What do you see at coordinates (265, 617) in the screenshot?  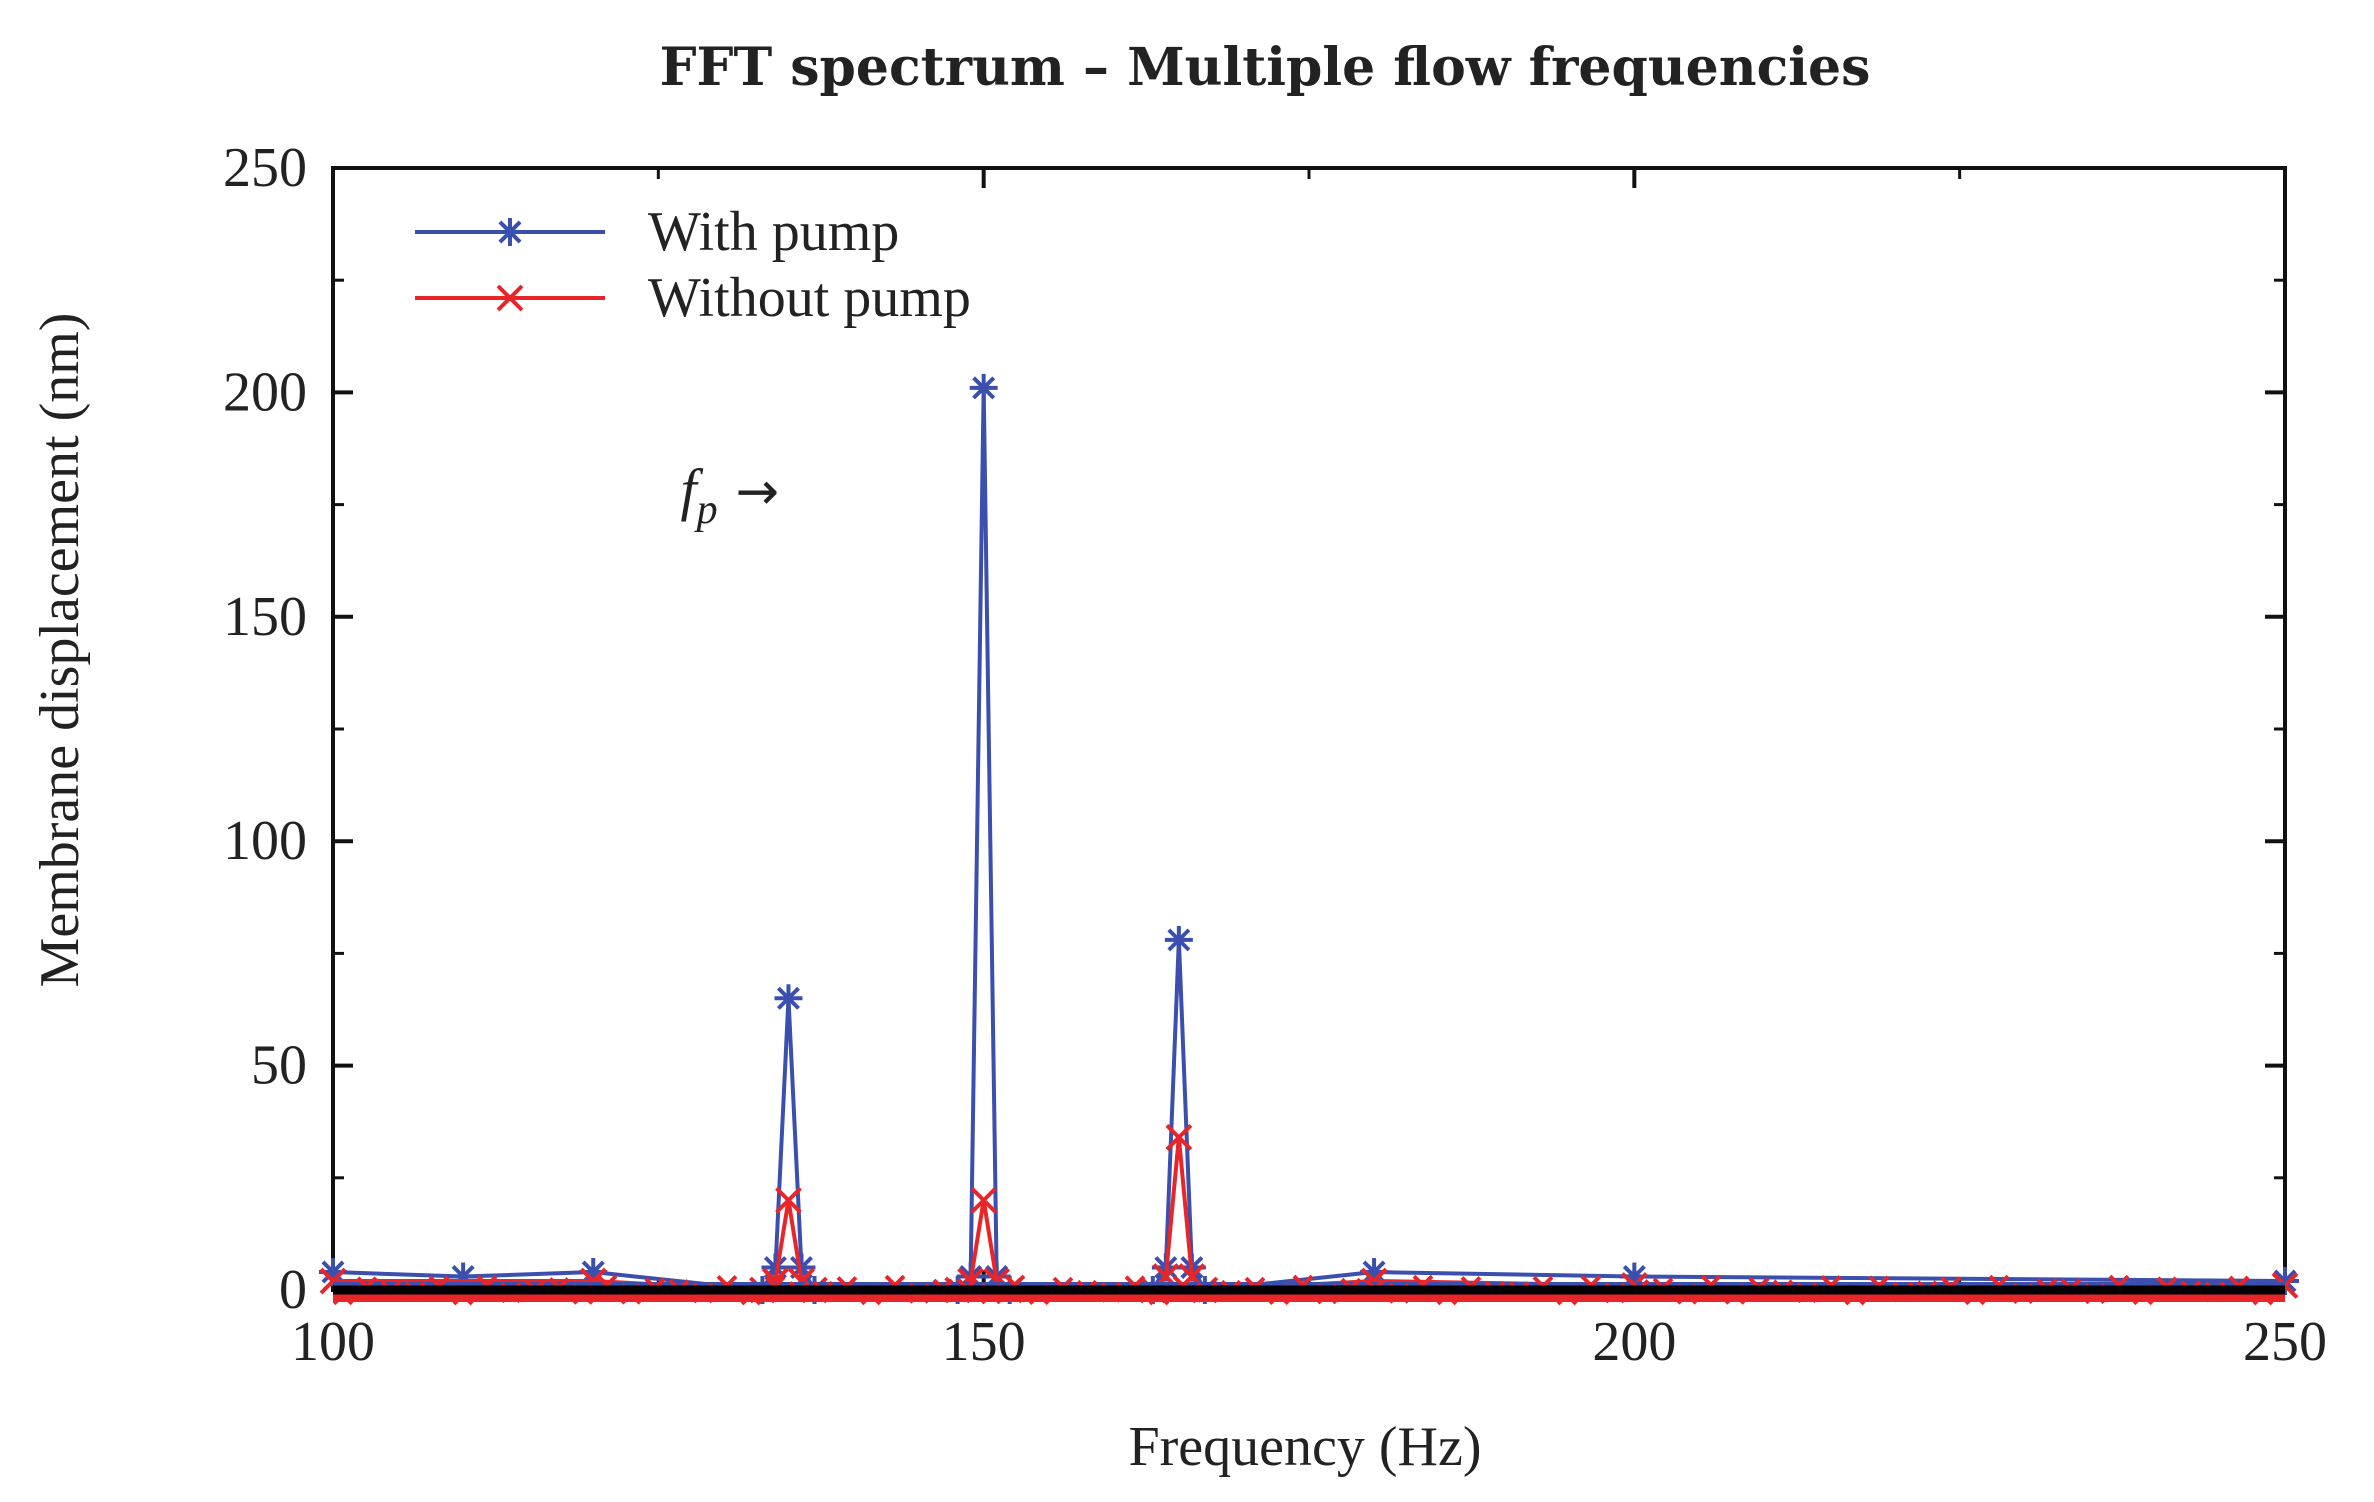 I see `y-tick-label: 150` at bounding box center [265, 617].